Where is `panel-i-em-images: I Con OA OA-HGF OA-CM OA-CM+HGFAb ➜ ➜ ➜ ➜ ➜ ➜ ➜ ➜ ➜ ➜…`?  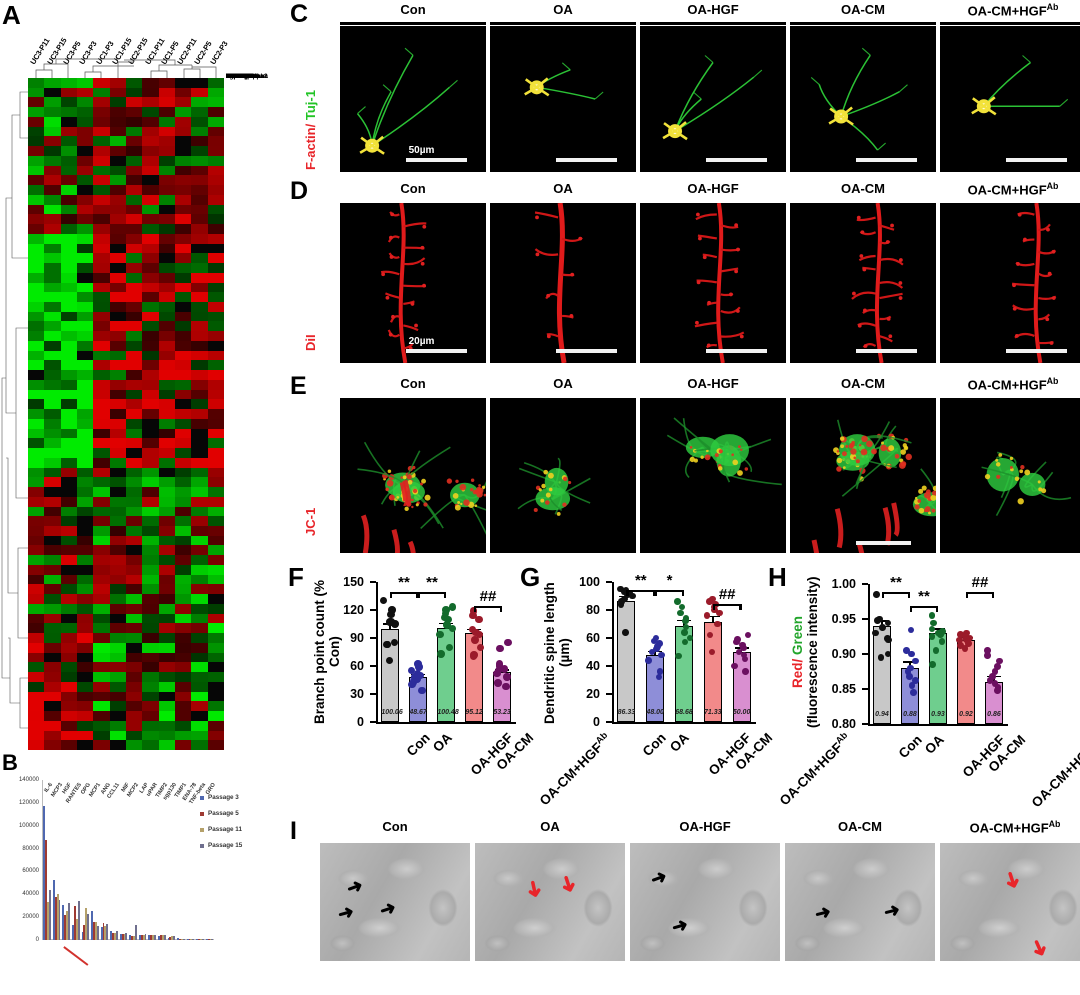 panel-i-em-images: I Con OA OA-HGF OA-CM OA-CM+HGFAb ➜ ➜ ➜ ➜ ➜ ➜ ➜ ➜ ➜ ➜… is located at coordinates (685, 905).